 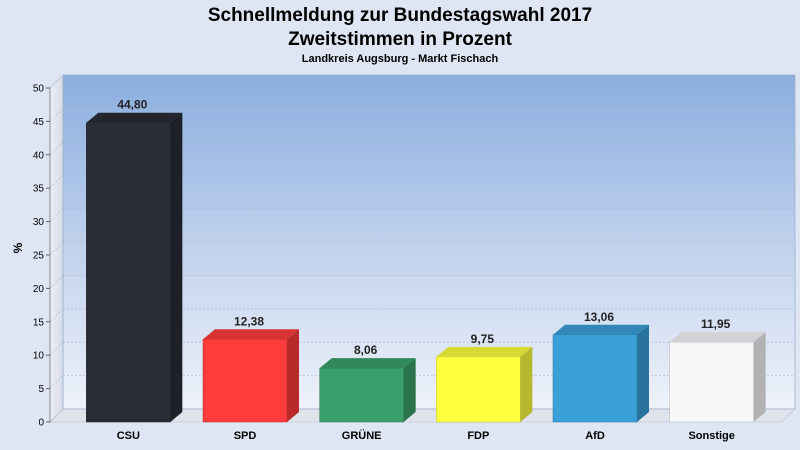 I want to click on bar-sonstige: 11,95, so click(x=717, y=370).